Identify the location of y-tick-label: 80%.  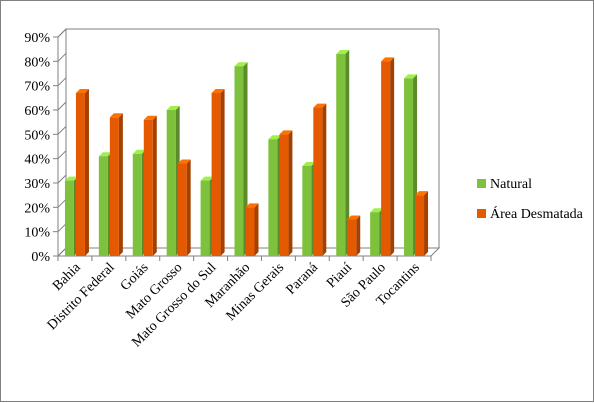
(37, 62).